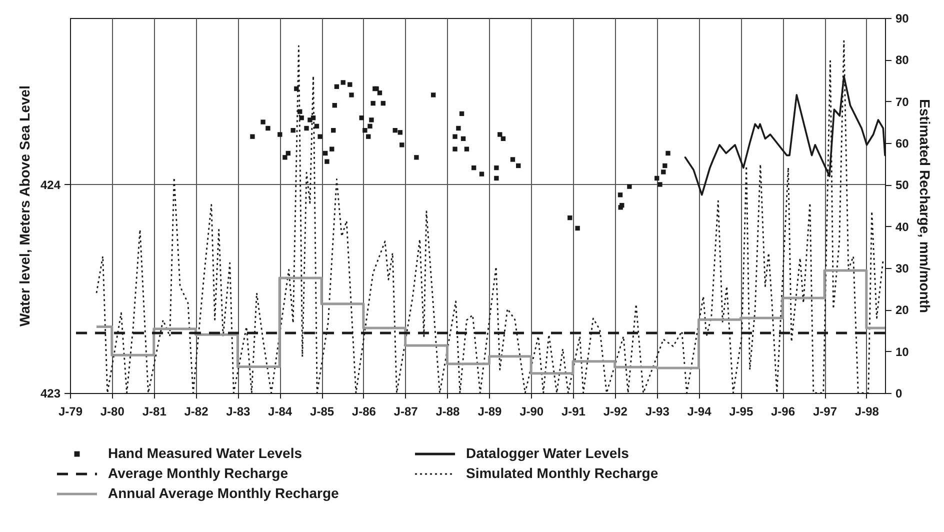 The height and width of the screenshot is (532, 944). What do you see at coordinates (741, 411) in the screenshot?
I see `x-tick-label: J-95` at bounding box center [741, 411].